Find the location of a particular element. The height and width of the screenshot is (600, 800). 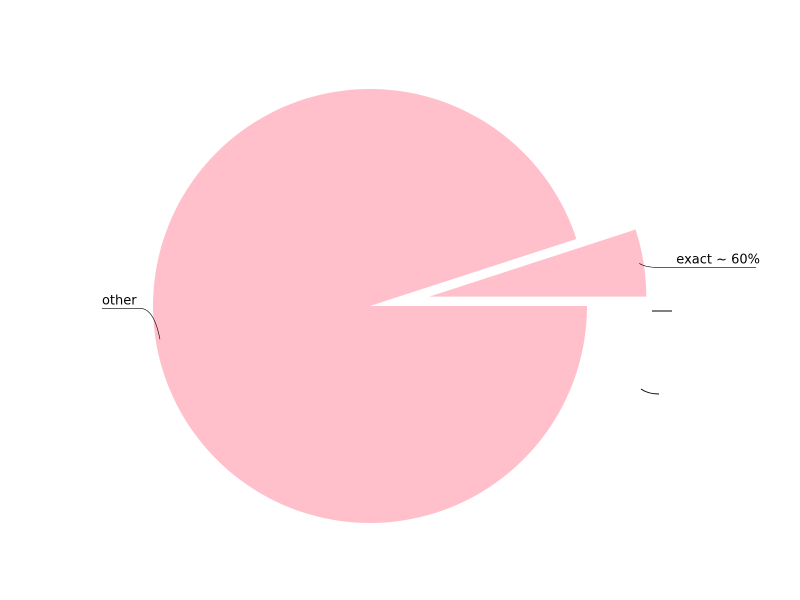

decorative-ticks is located at coordinates (656, 352).